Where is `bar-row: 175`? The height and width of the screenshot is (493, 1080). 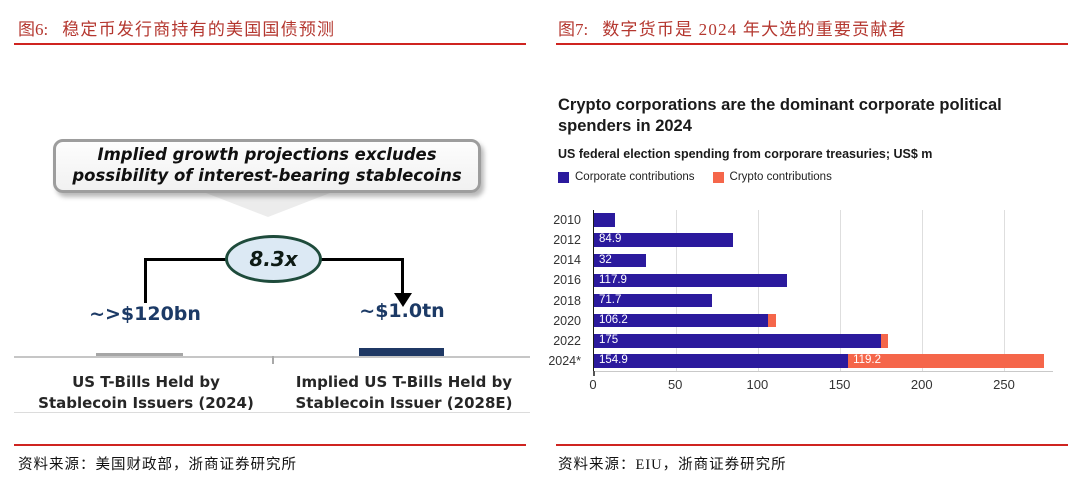 bar-row: 175 is located at coordinates (822, 341).